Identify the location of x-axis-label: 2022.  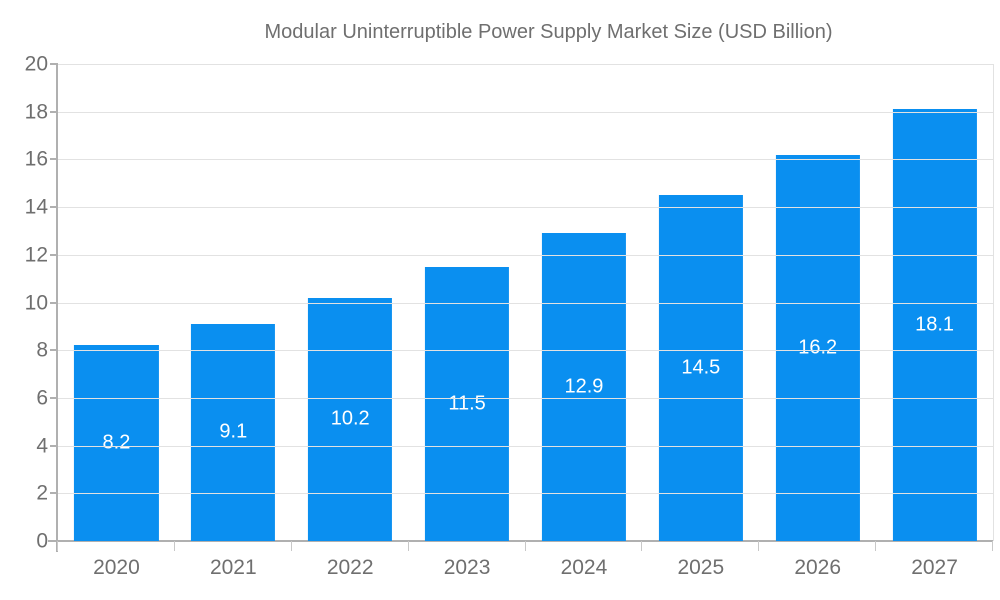
(350, 567).